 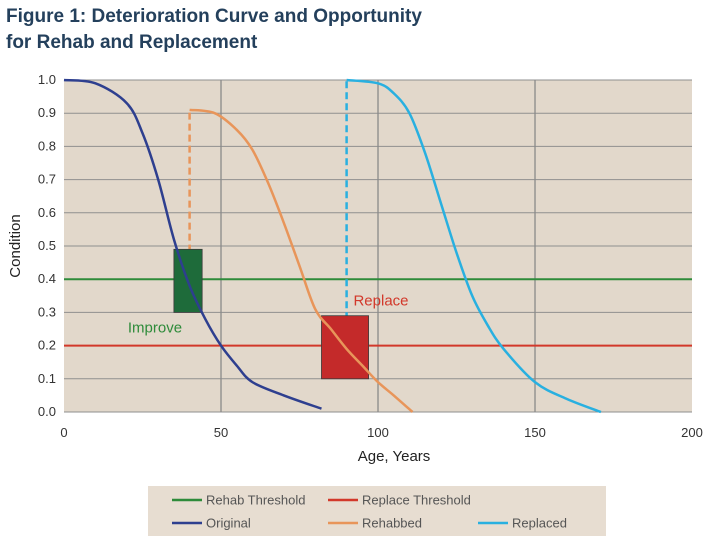 What do you see at coordinates (47, 378) in the screenshot?
I see `y-tick-label: 0.1` at bounding box center [47, 378].